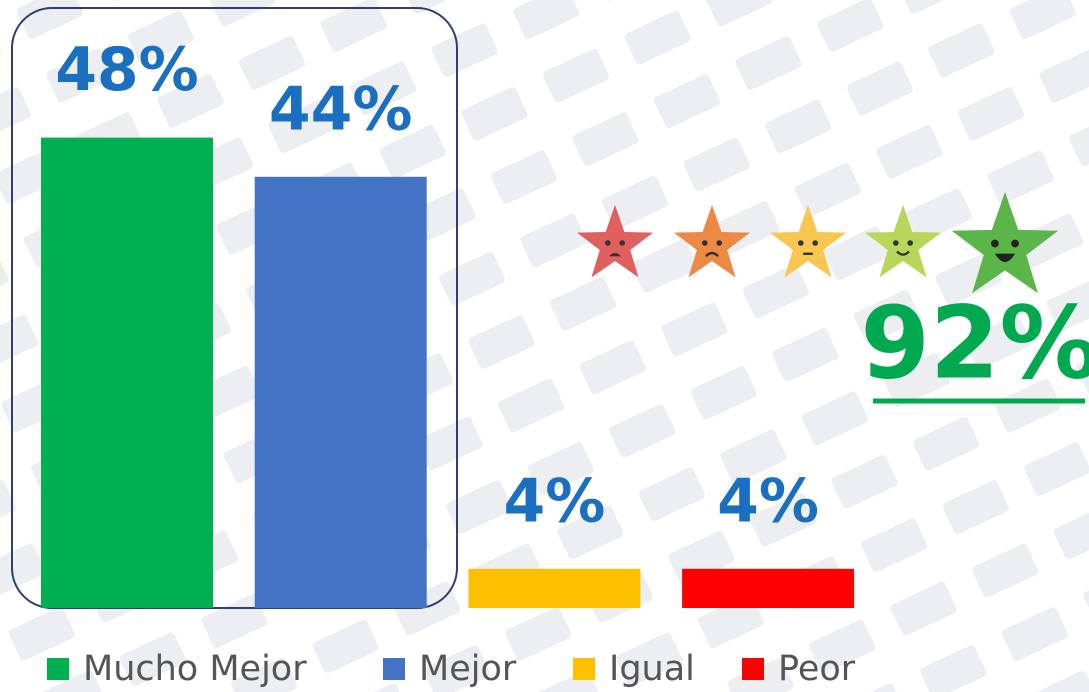 Image resolution: width=1089 pixels, height=692 pixels. What do you see at coordinates (652, 669) in the screenshot?
I see `legend-label: Igual` at bounding box center [652, 669].